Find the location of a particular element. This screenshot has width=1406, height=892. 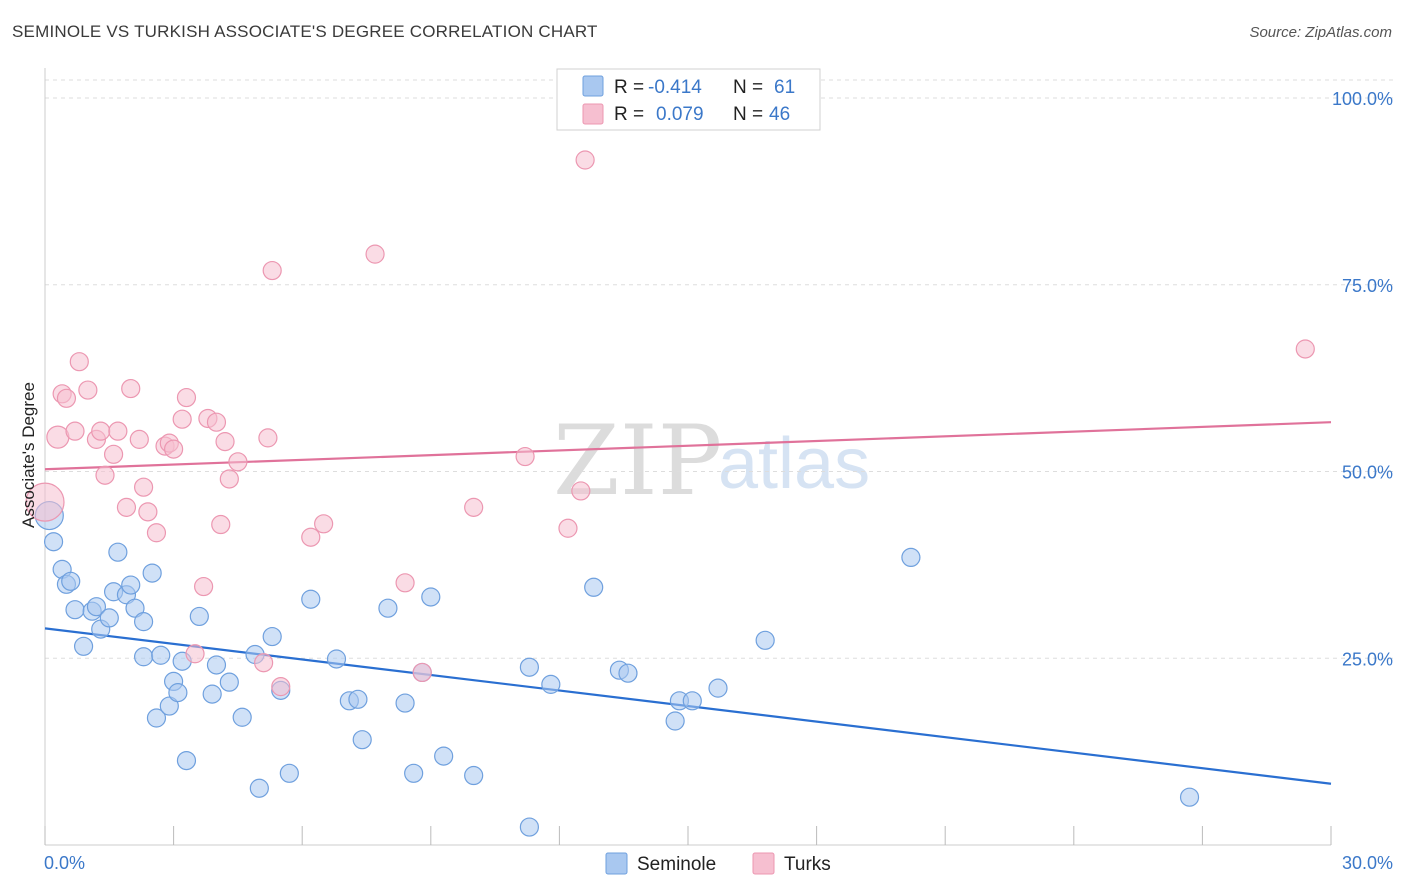

legend-r-value: -0.414 is located at coordinates (675, 87).